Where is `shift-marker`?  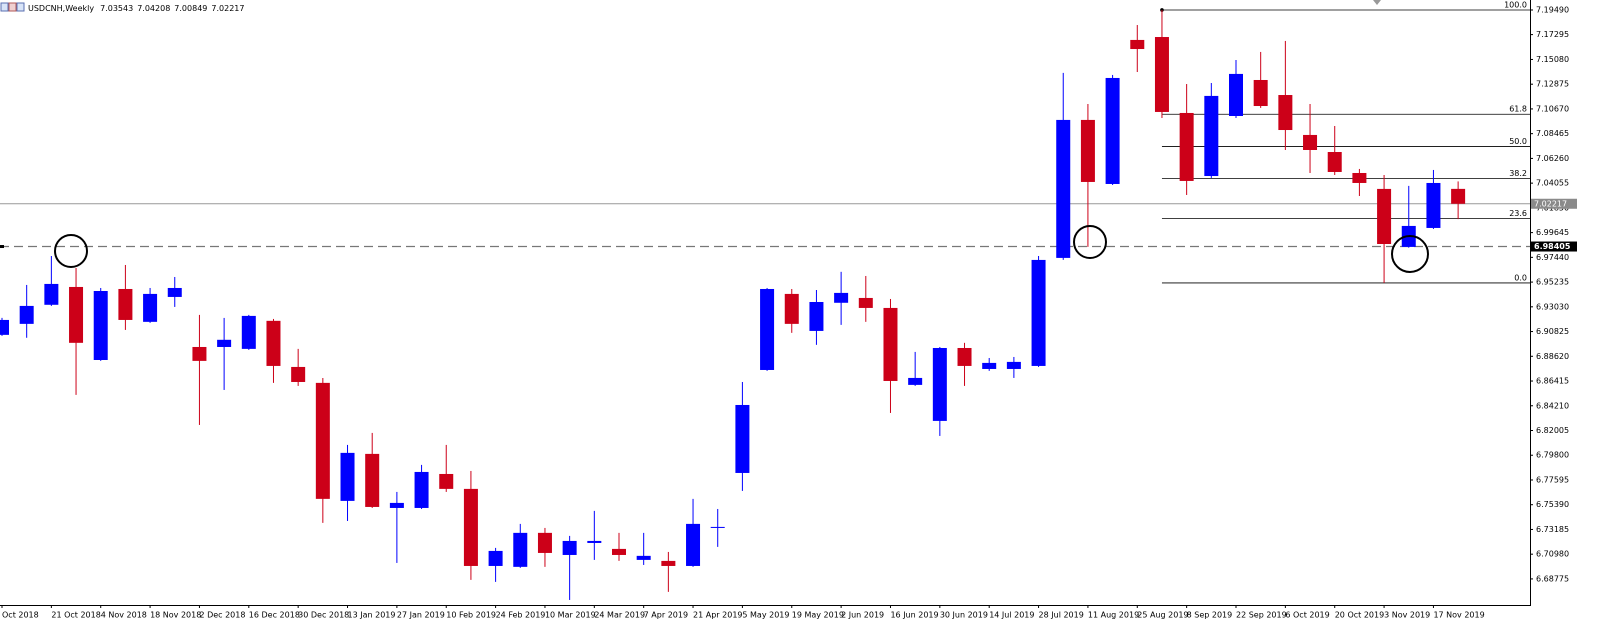
shift-marker is located at coordinates (1377, 2).